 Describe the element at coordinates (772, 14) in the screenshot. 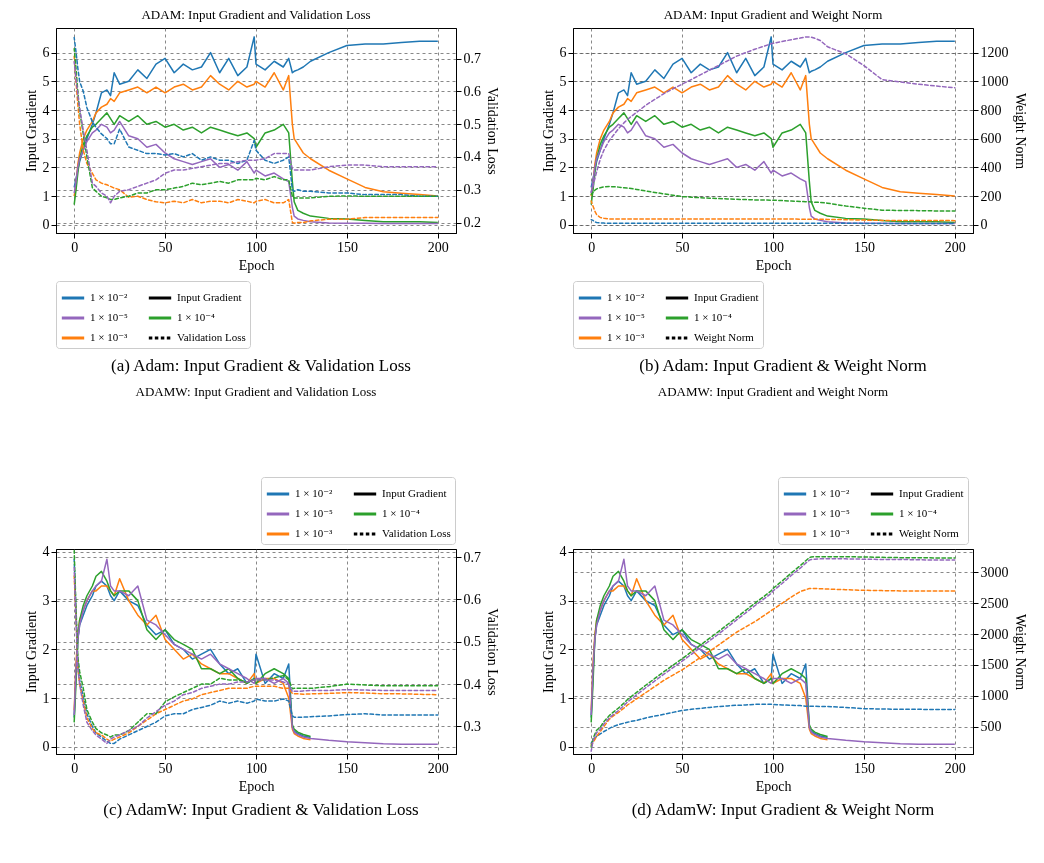

I see `chart-title: ADAM: Input Gradient and Weight Norm` at that location.